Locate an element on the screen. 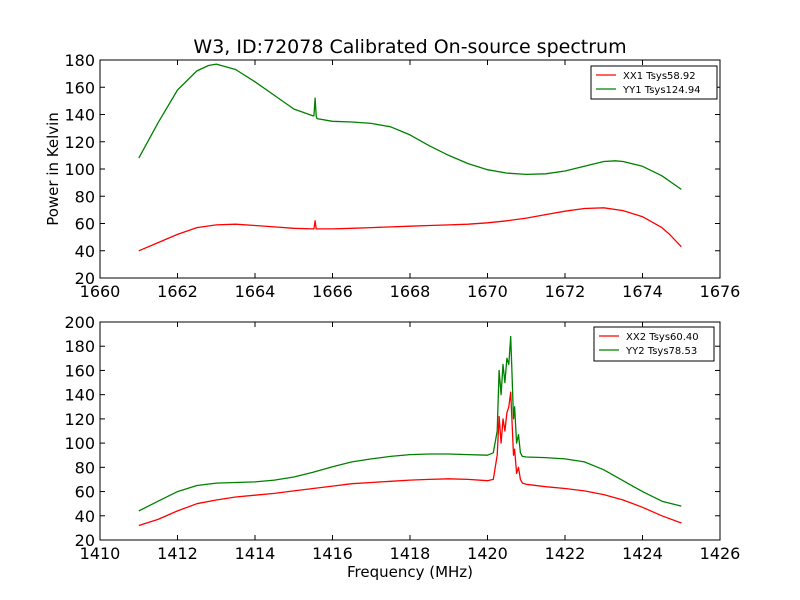  x-tick-label: 1410 is located at coordinates (100, 553).